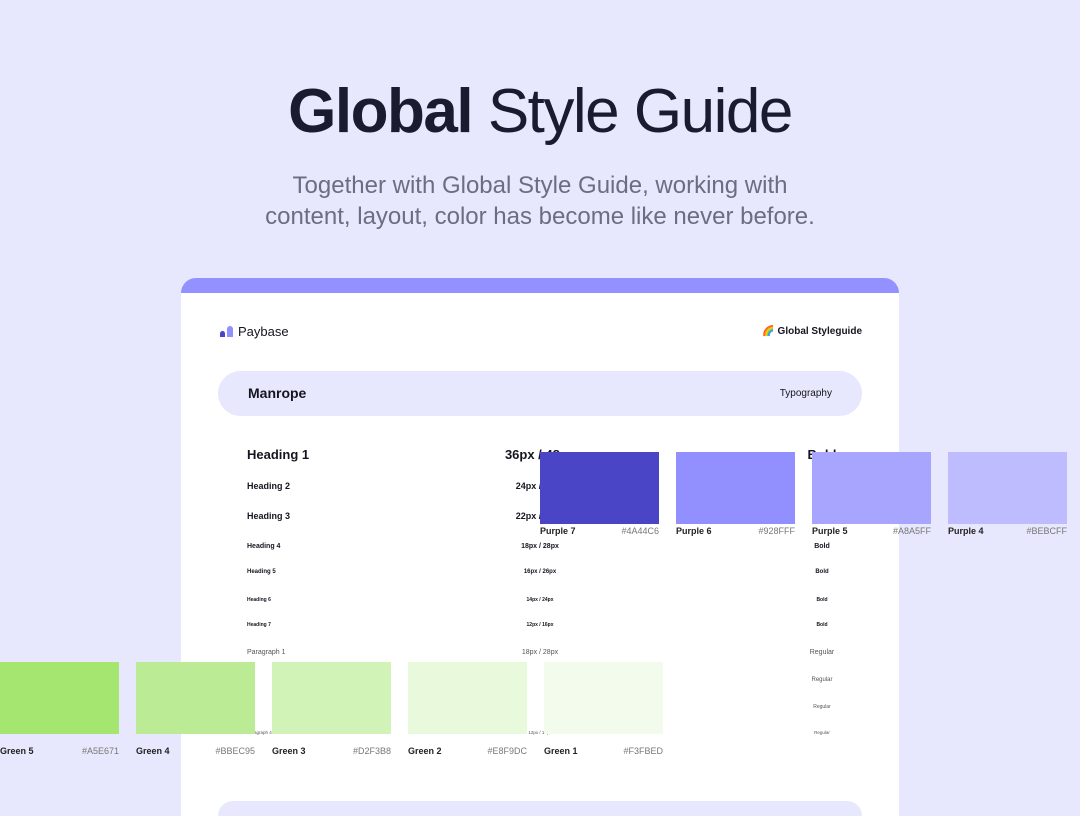 The width and height of the screenshot is (1080, 816). What do you see at coordinates (966, 531) in the screenshot?
I see `swatch-name: Purple 4` at bounding box center [966, 531].